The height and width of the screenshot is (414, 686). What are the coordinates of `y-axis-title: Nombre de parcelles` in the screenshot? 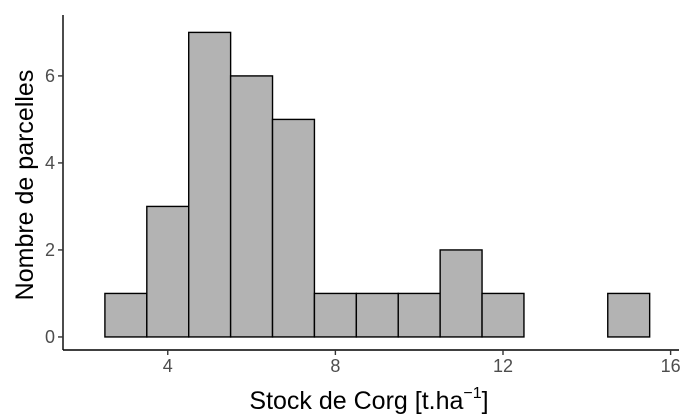 It's located at (25, 185).